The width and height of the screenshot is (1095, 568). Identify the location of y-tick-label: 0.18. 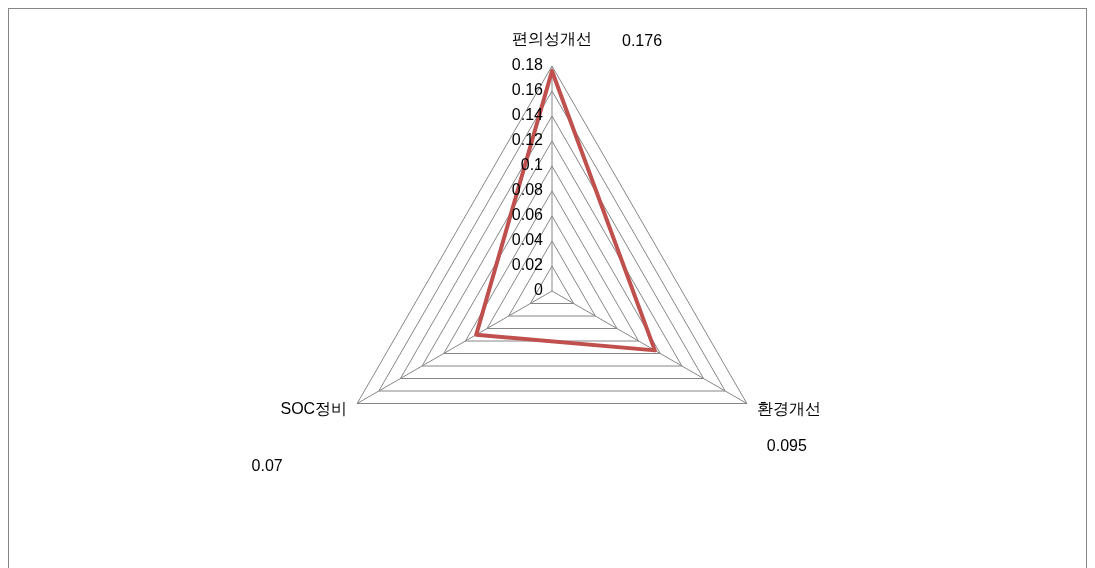
(527, 65).